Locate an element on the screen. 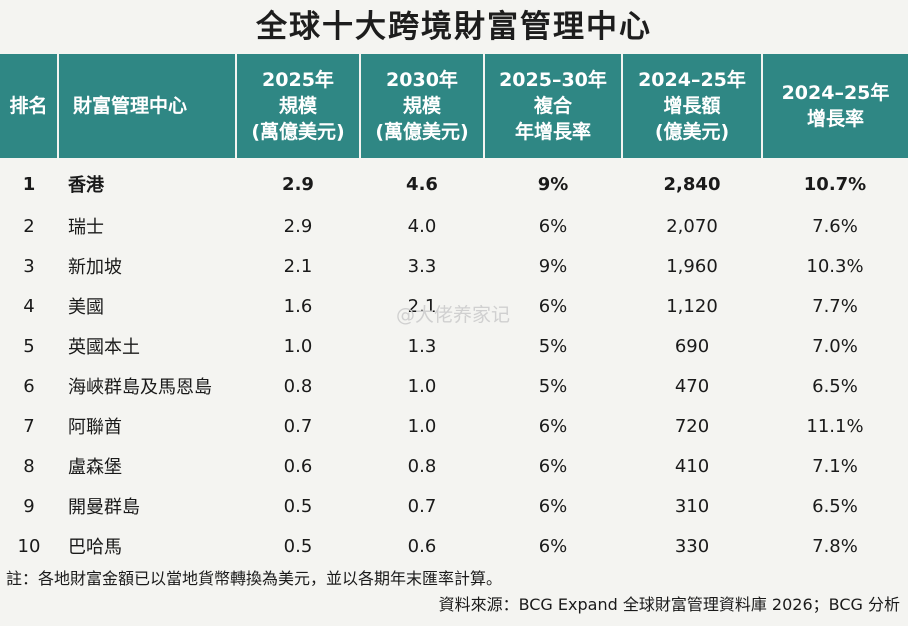 Image resolution: width=908 pixels, height=626 pixels. cell-growth-rate: 7.8% is located at coordinates (835, 546).